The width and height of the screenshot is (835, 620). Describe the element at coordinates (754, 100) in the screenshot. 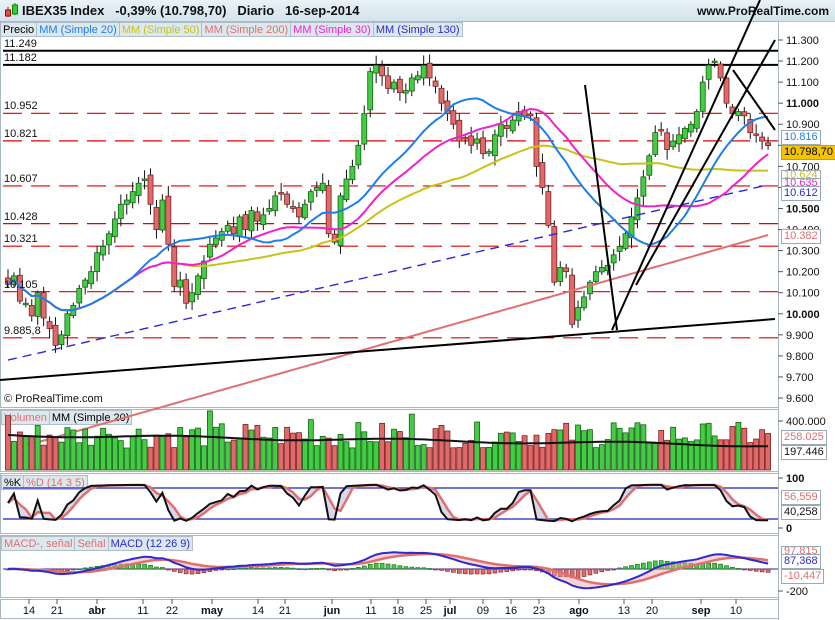

I see `trend-line` at that location.